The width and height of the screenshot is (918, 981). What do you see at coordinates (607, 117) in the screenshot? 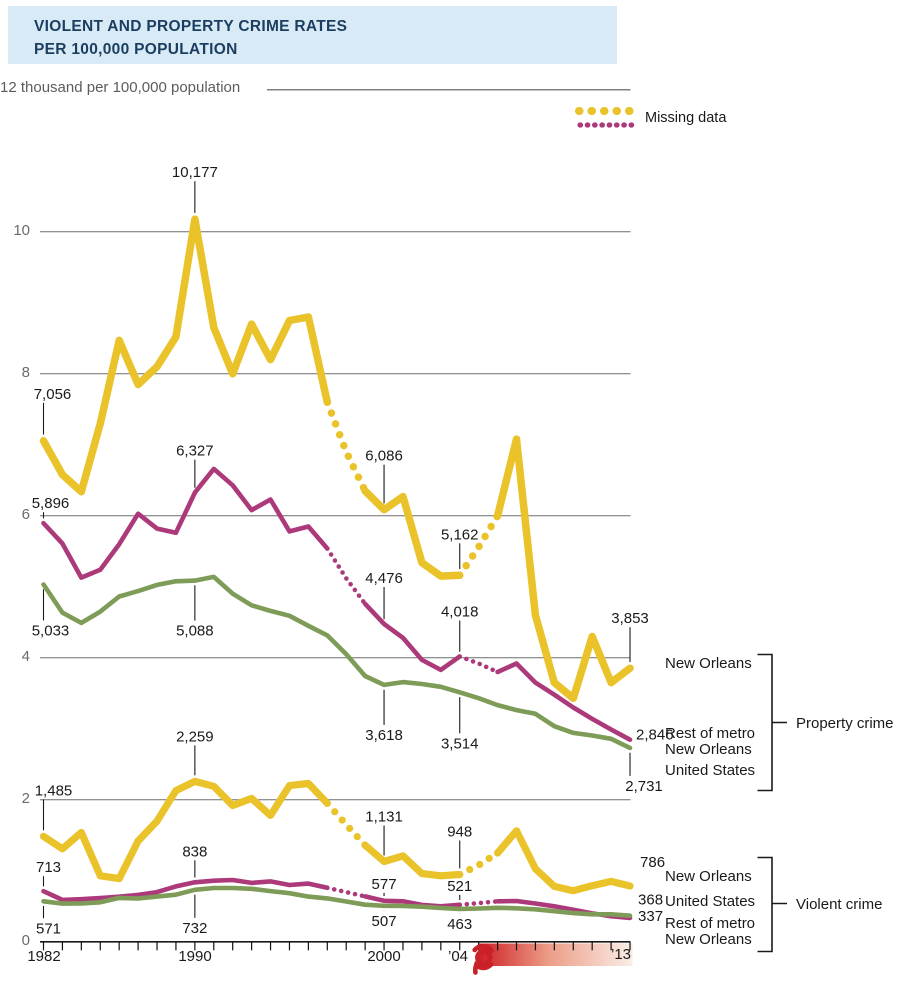
I see `missing-data-swatches` at bounding box center [607, 117].